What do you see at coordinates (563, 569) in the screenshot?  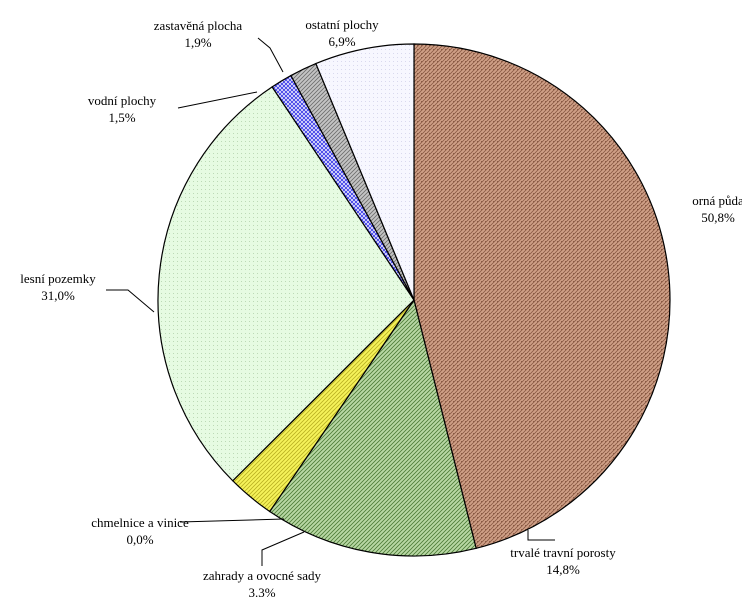 I see `slice-value-2: 14,8%` at bounding box center [563, 569].